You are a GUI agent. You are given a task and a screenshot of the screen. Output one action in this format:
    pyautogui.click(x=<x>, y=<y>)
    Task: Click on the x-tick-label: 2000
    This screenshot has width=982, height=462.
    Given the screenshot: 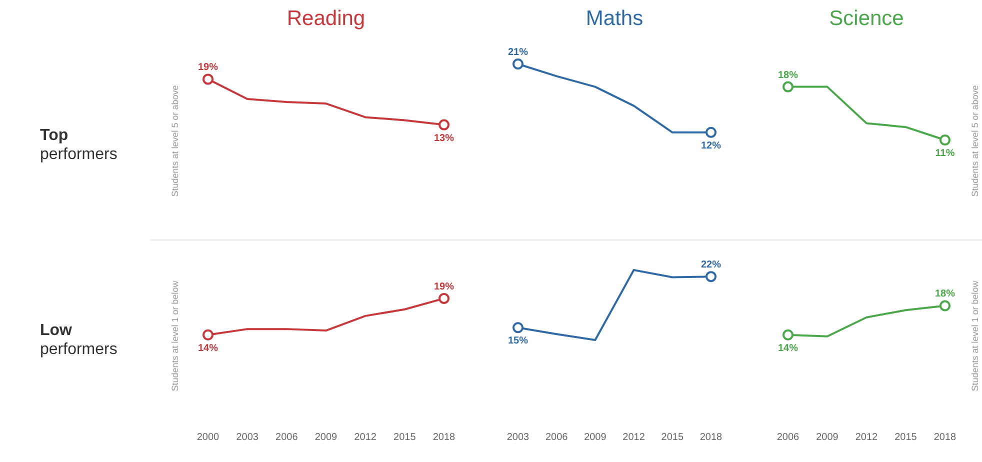 What is the action you would take?
    pyautogui.click(x=208, y=437)
    